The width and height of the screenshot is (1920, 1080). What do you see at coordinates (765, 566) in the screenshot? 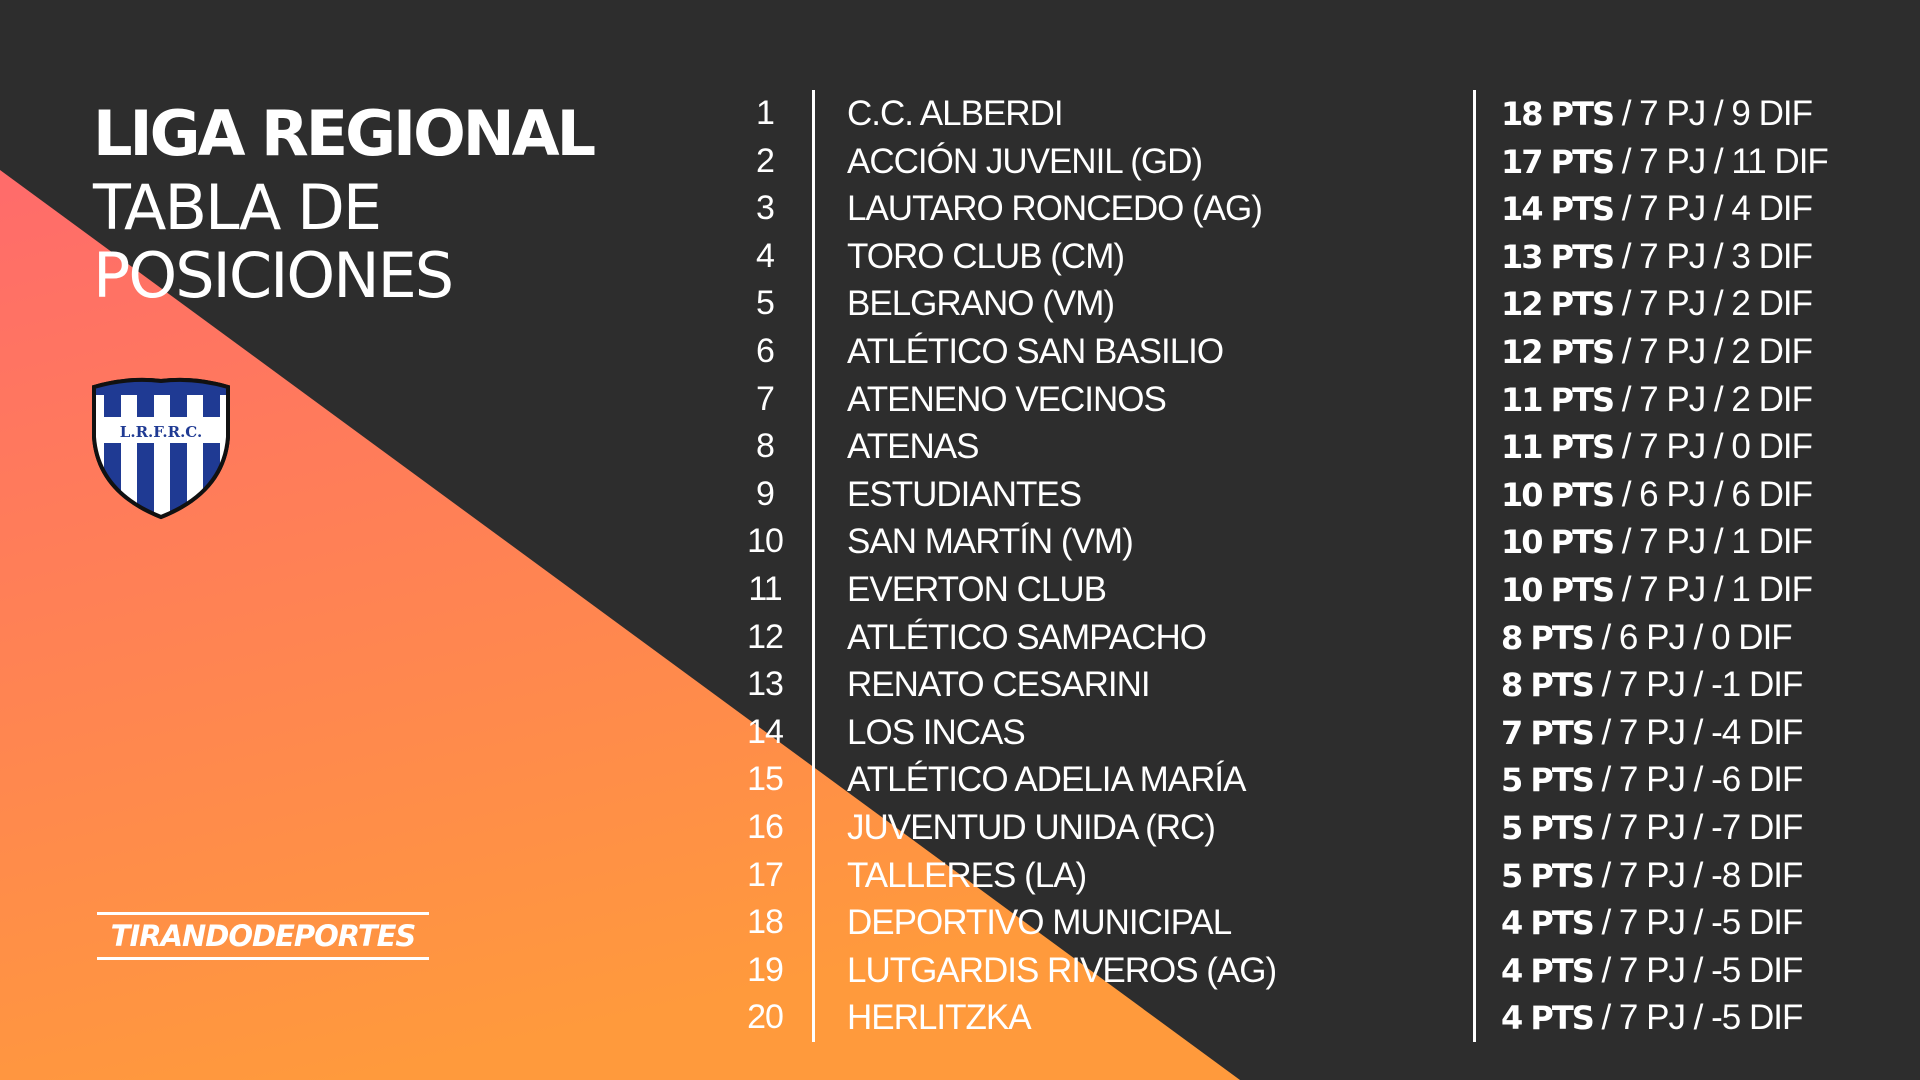
I see `position-column: 1 2 3 4 5 6 7 8 9 10 11 12 13 14 15 16 17 18 19 20` at bounding box center [765, 566].